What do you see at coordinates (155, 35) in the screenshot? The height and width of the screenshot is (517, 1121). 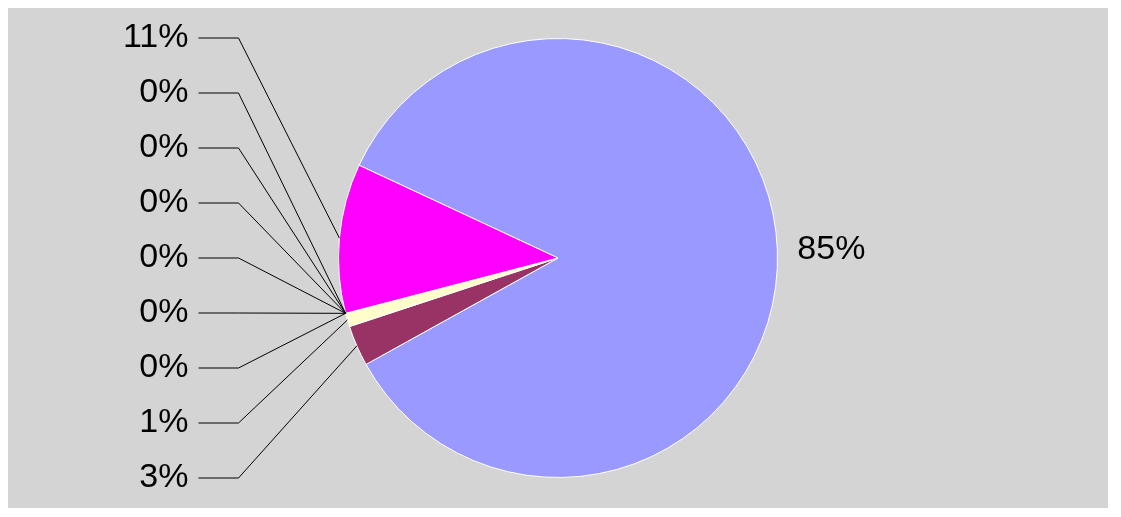 I see `data-label: 11%` at bounding box center [155, 35].